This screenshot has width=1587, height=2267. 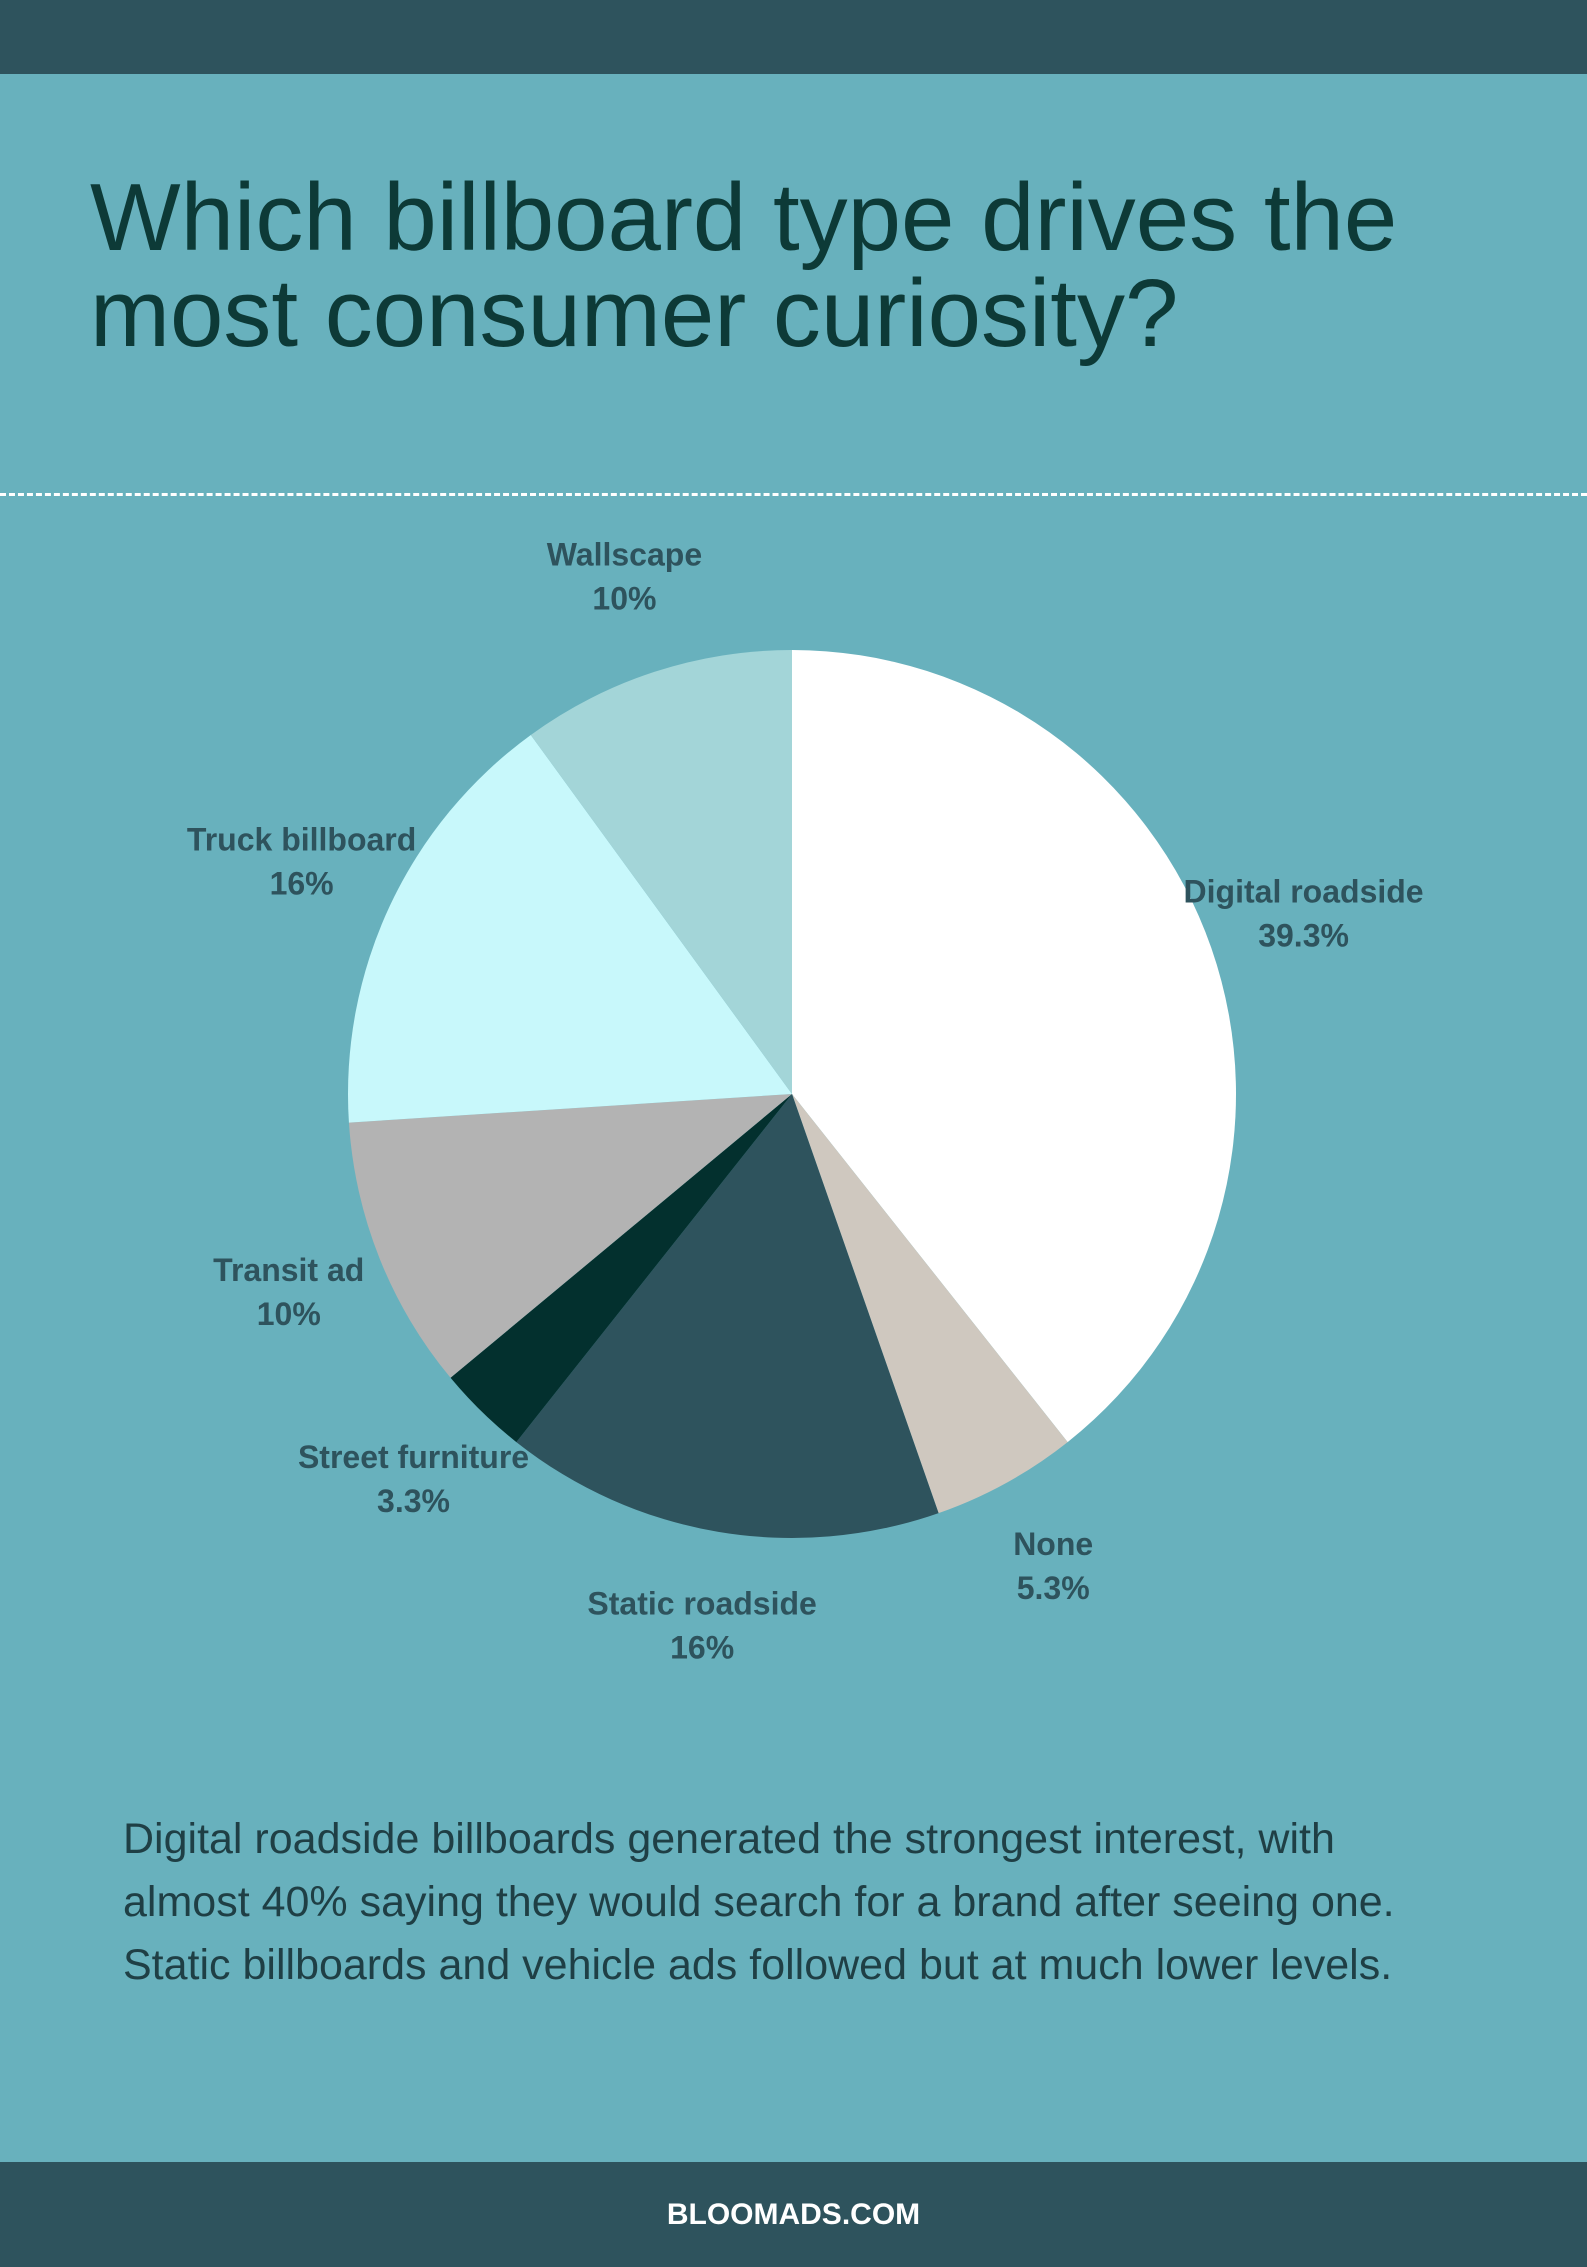 I want to click on slice-value-label: 39.3%, so click(x=1303, y=935).